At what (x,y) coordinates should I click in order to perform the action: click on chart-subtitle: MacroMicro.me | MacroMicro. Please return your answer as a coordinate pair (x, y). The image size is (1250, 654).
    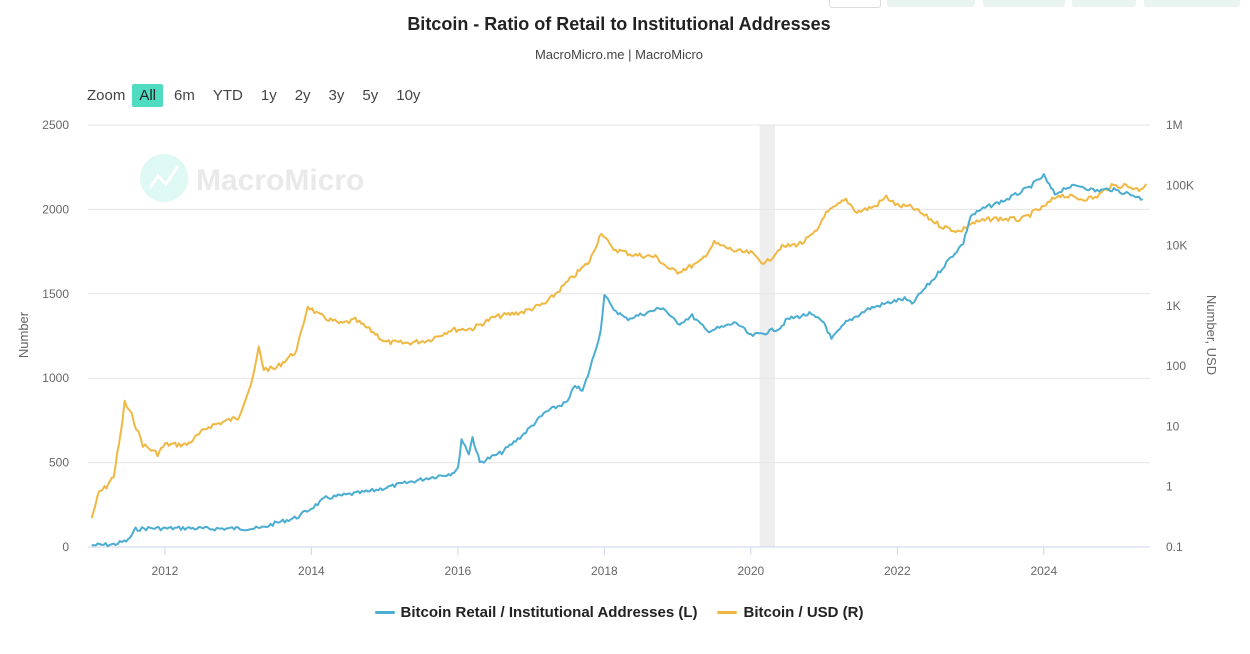
    Looking at the image, I should click on (619, 54).